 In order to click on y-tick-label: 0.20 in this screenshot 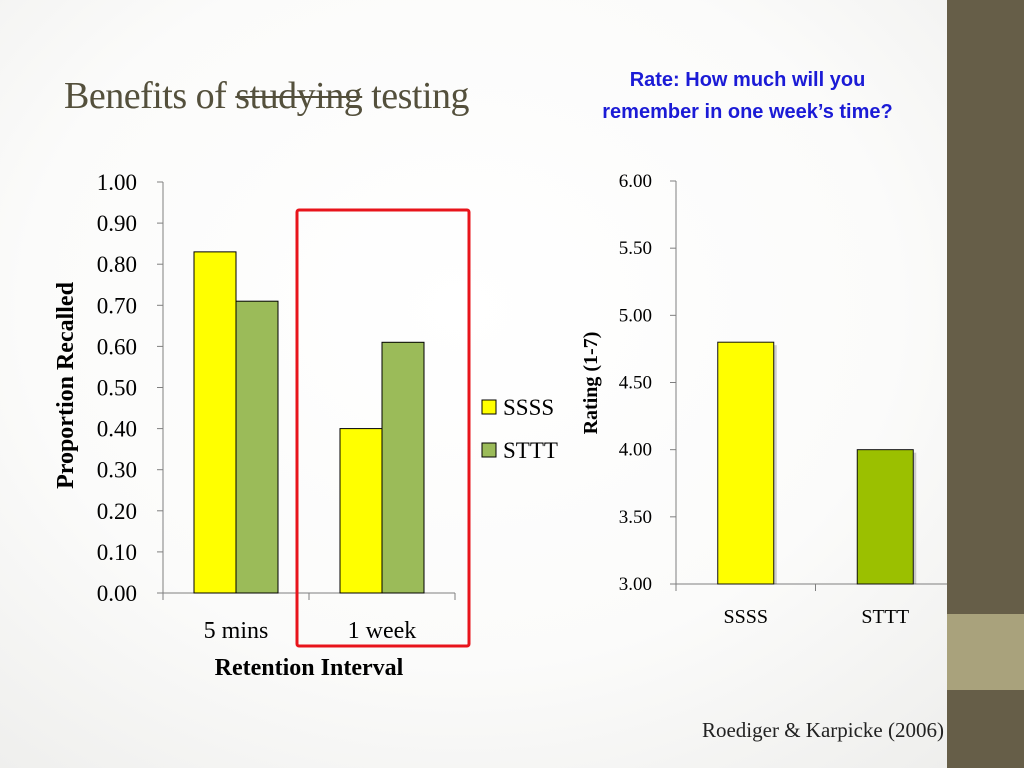, I will do `click(117, 511)`.